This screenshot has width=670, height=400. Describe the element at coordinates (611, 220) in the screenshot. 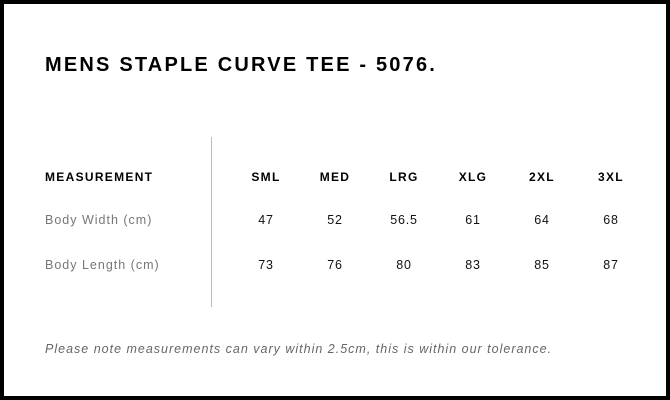

I see `table-cell: 68` at that location.